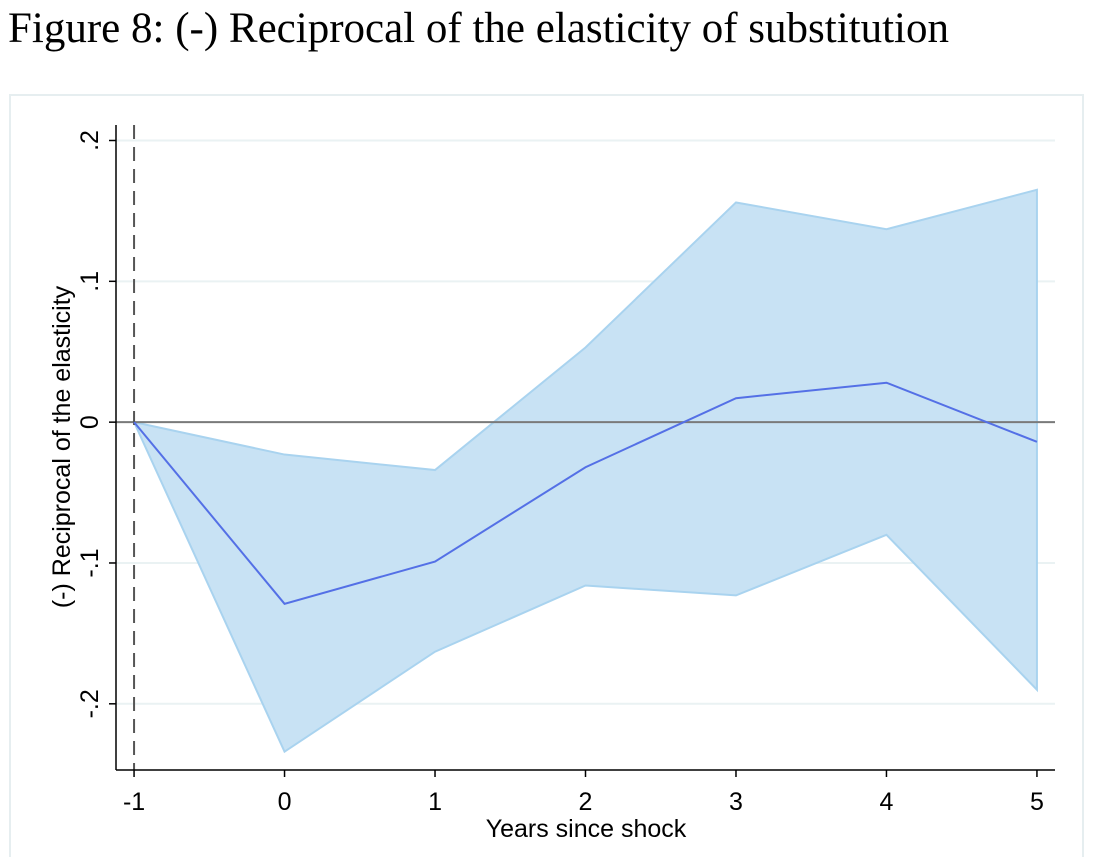 The image size is (1094, 857). I want to click on y-tick-label: -.1, so click(90, 562).